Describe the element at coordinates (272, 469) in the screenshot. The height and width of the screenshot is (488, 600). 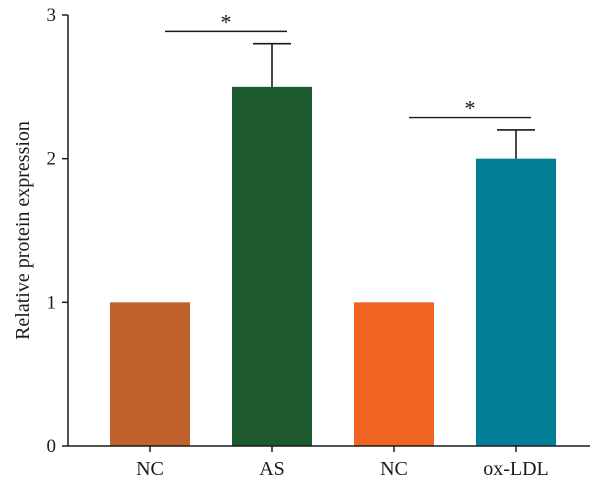
I see `x-tick-label: AS` at that location.